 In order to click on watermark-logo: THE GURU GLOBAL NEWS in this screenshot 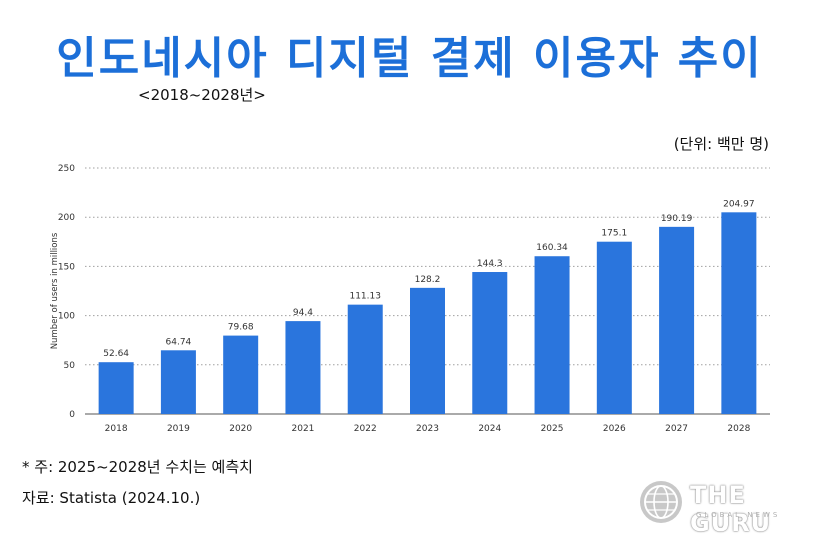, I will do `click(723, 507)`.